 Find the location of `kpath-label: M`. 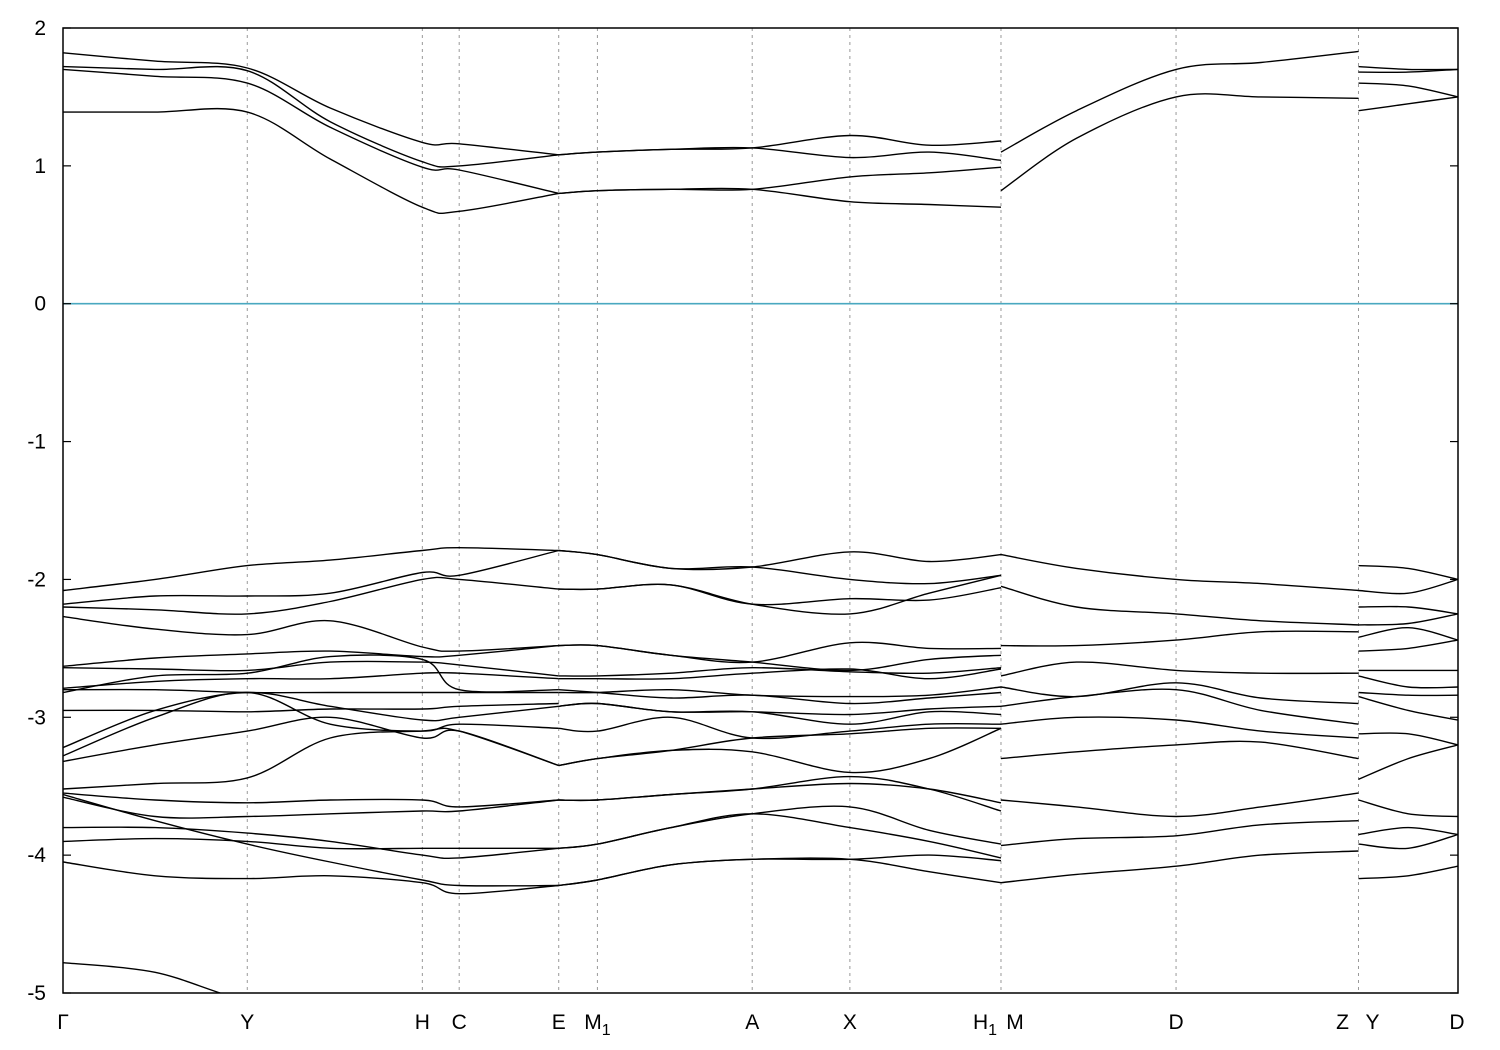

kpath-label: M is located at coordinates (1015, 1022).